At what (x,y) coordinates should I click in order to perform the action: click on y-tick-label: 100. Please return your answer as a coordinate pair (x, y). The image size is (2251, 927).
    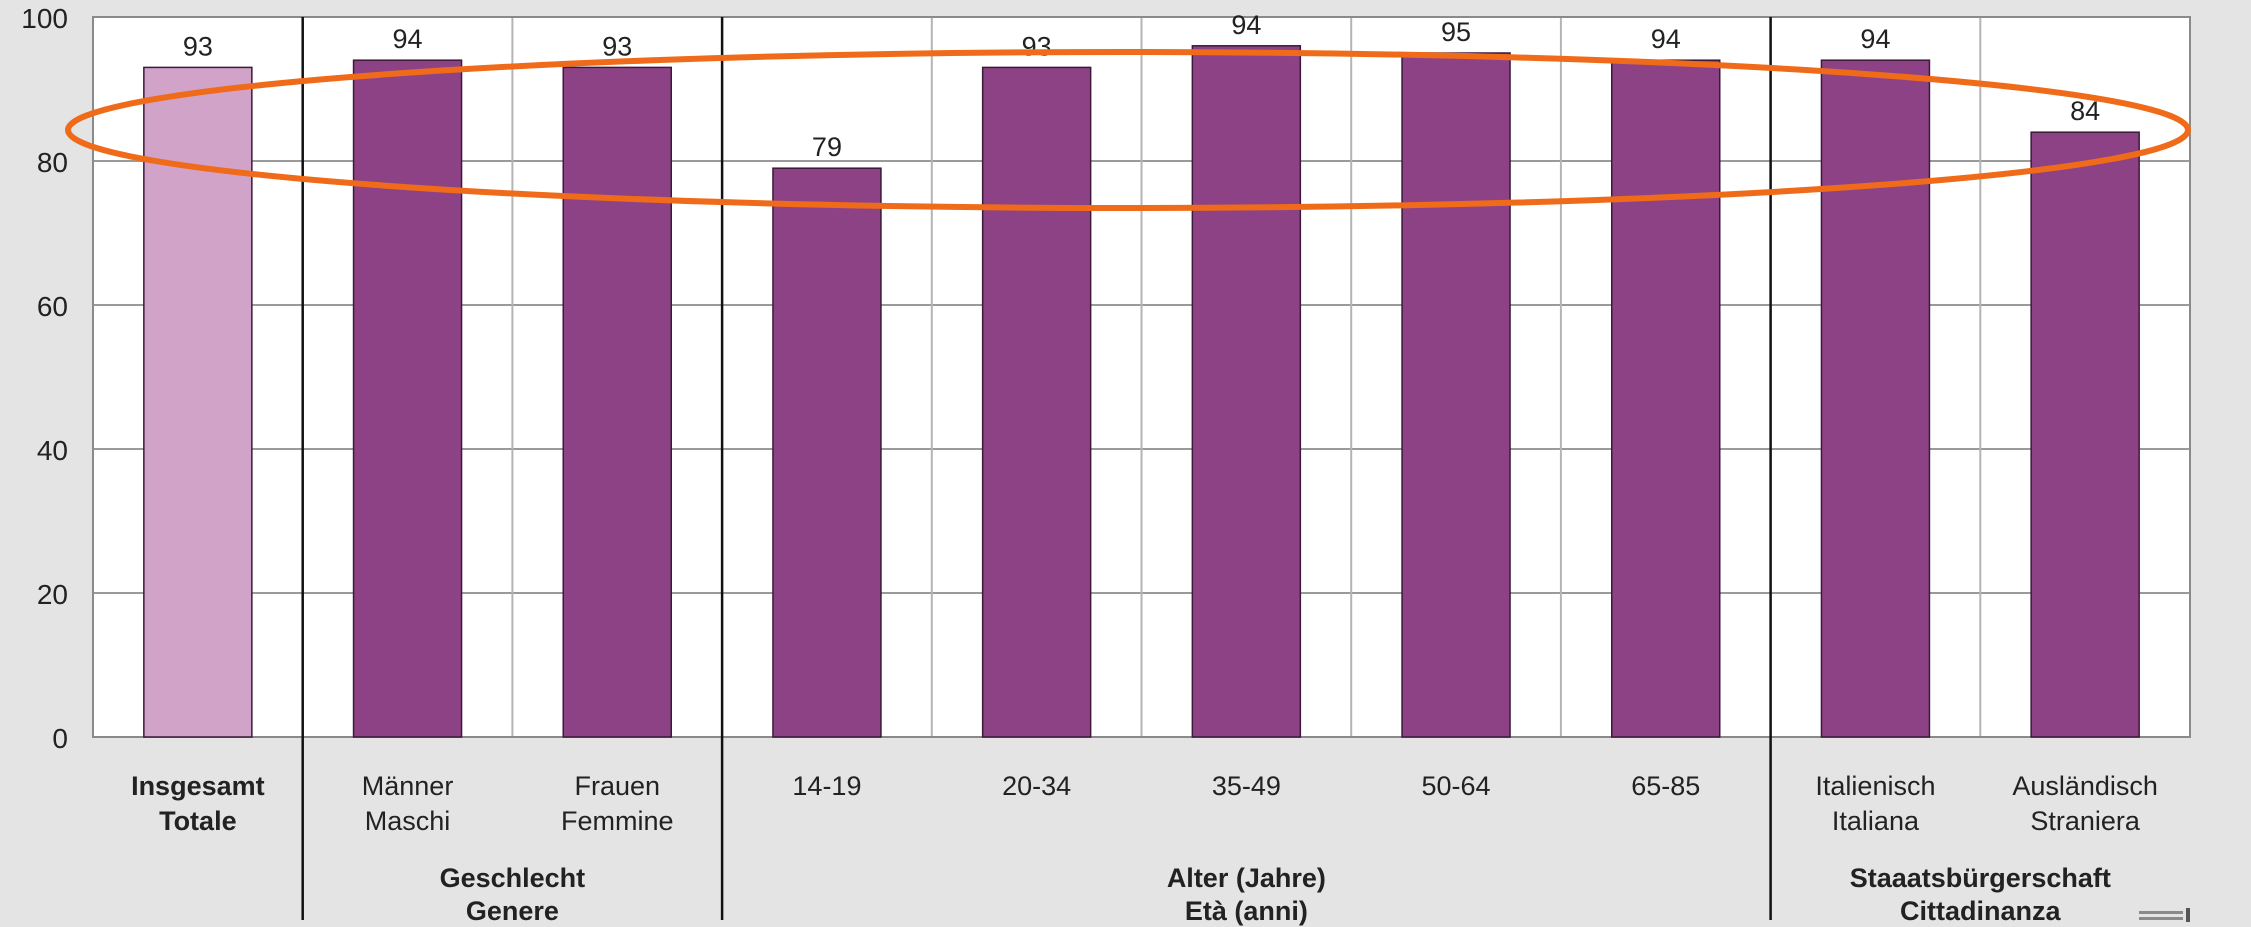
    Looking at the image, I should click on (44, 18).